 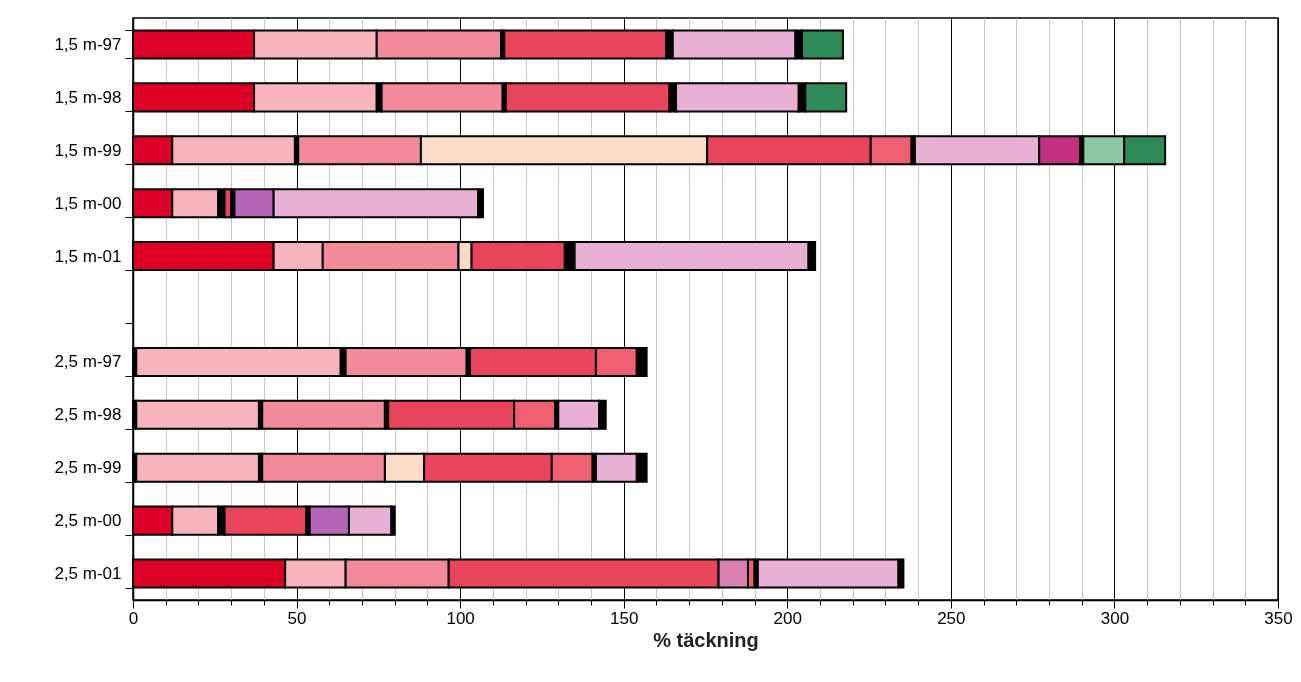 What do you see at coordinates (88, 521) in the screenshot?
I see `y-tick-label: 2,5 m-00` at bounding box center [88, 521].